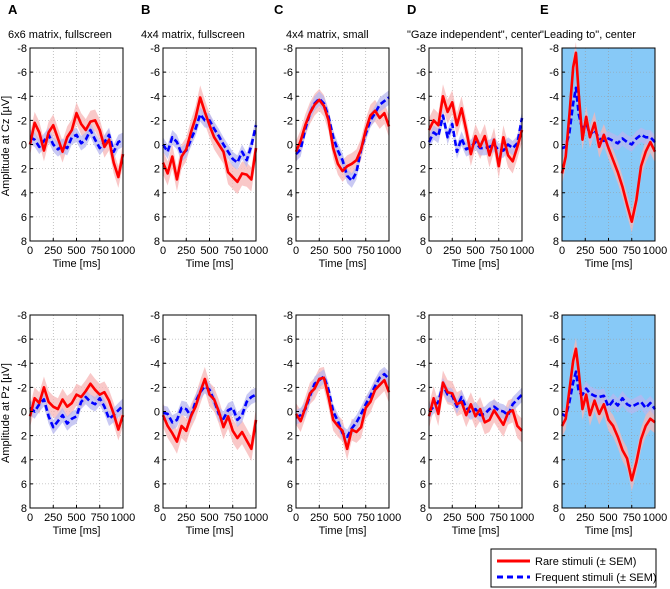 The width and height of the screenshot is (670, 589). What do you see at coordinates (6, 146) in the screenshot?
I see `row-label-cz: Amplitude at Cz [µV]` at bounding box center [6, 146].